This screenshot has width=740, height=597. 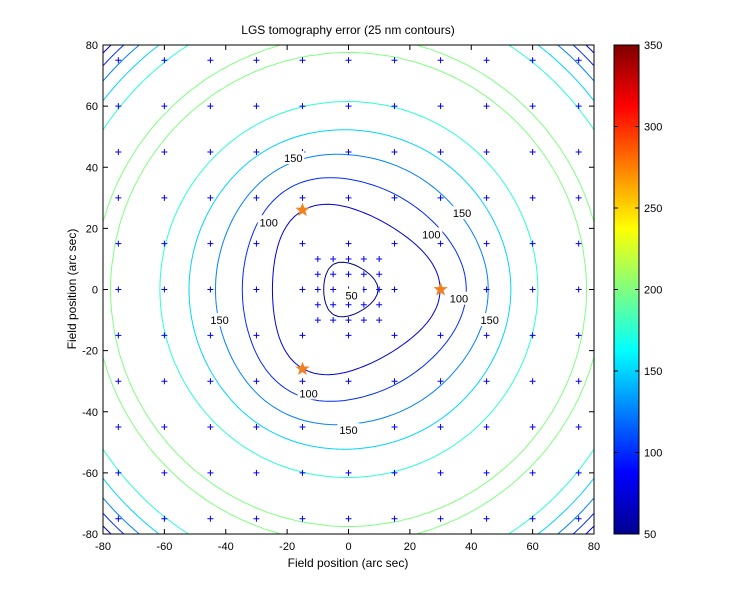 What do you see at coordinates (90, 474) in the screenshot?
I see `y-tick-label: -60` at bounding box center [90, 474].